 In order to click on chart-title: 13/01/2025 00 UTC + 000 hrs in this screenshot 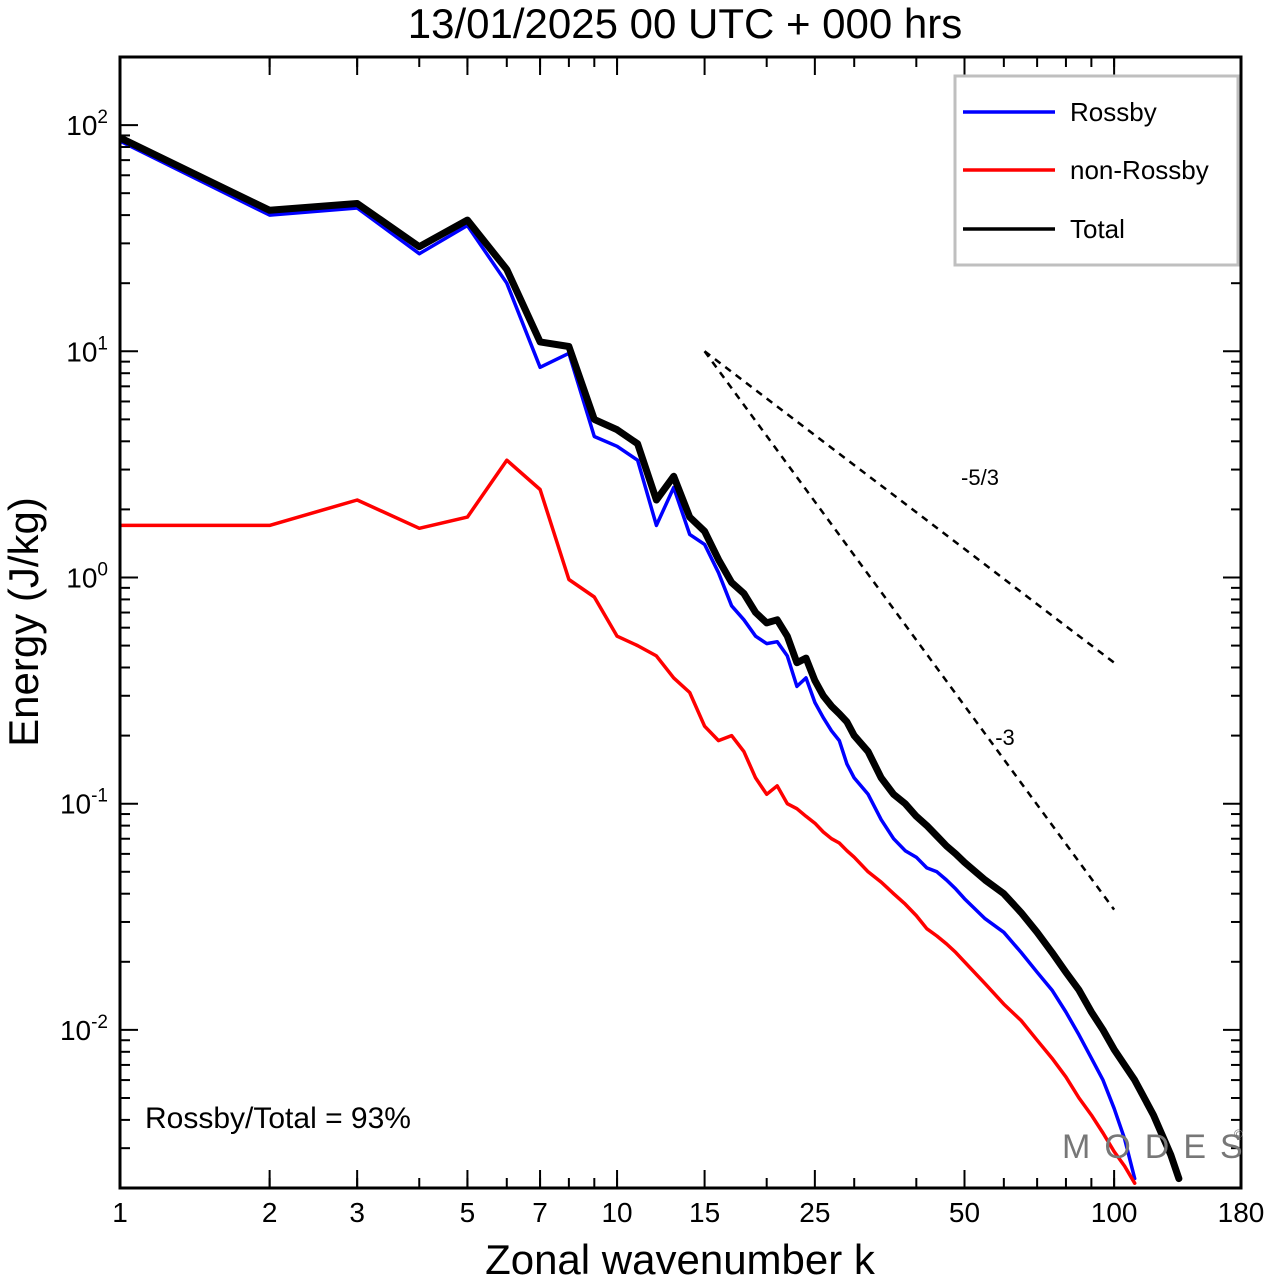, I will do `click(685, 23)`.